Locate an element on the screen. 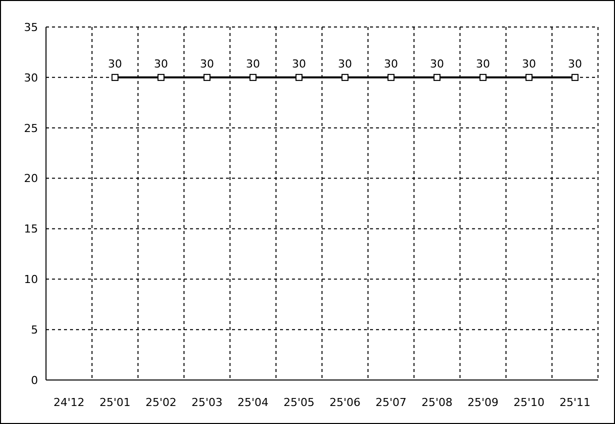 The width and height of the screenshot is (615, 424). x-tick-label: 25'03 is located at coordinates (207, 402).